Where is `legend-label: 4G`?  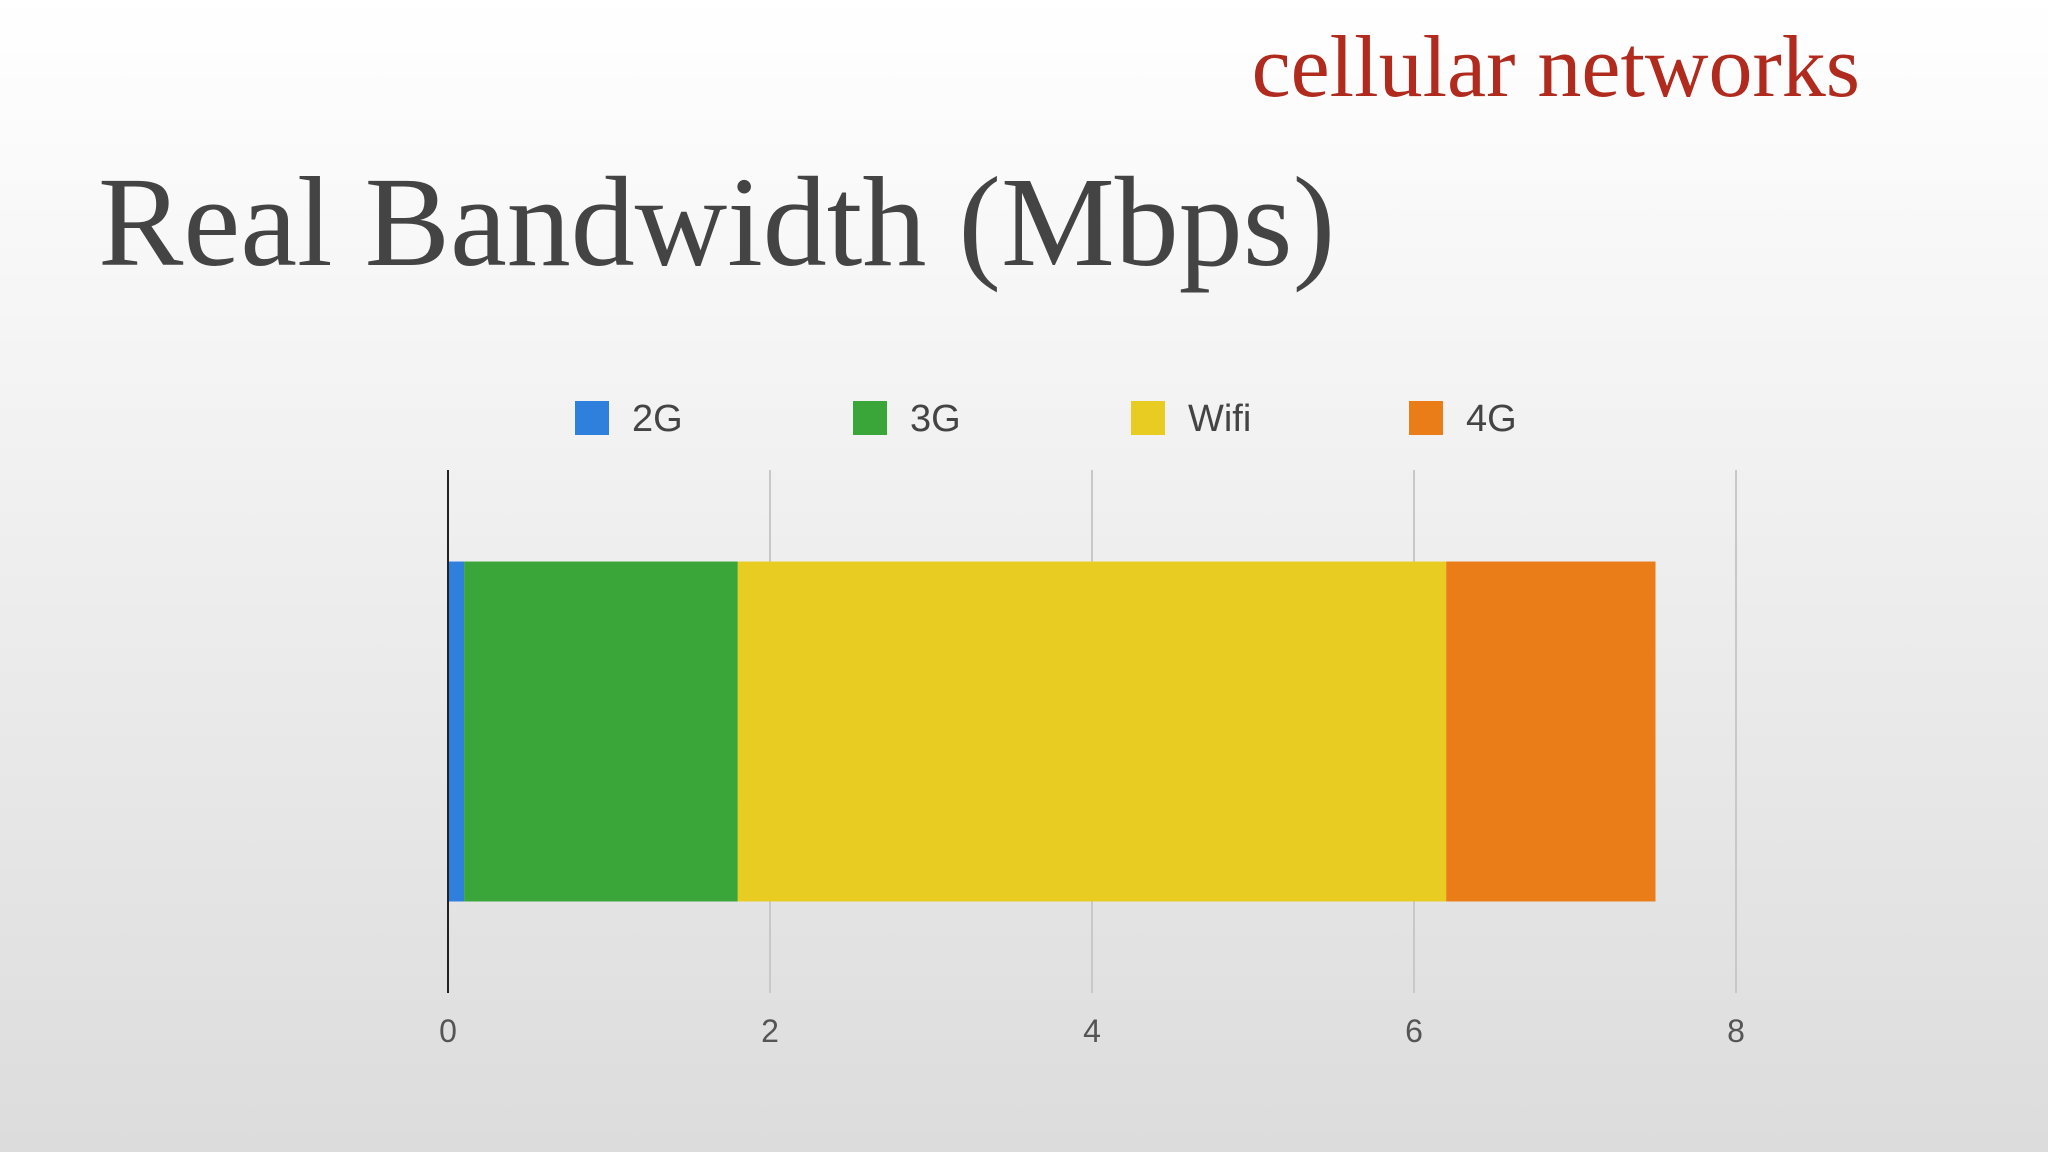
legend-label: 4G is located at coordinates (1491, 419).